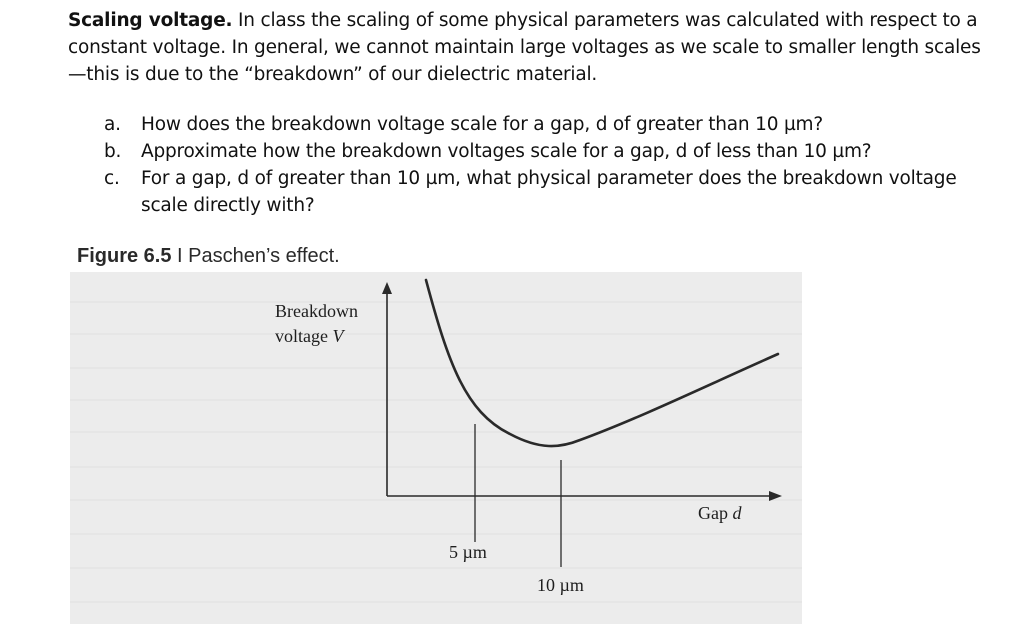 The image size is (1024, 634). I want to click on question-marker: b., so click(113, 151).